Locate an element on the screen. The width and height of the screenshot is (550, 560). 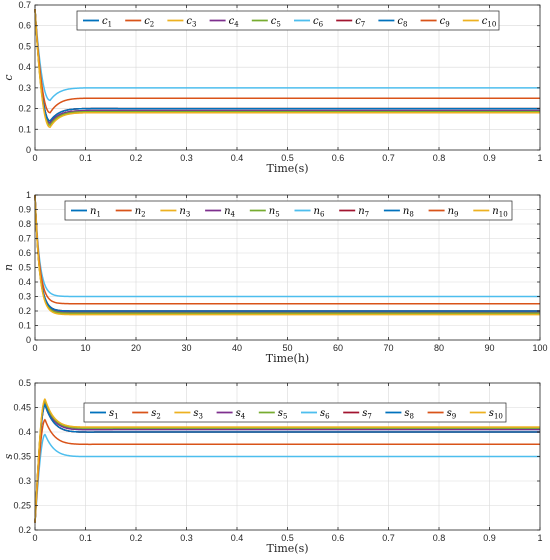
legend-entry-c9: c9 is located at coordinates (435, 22).